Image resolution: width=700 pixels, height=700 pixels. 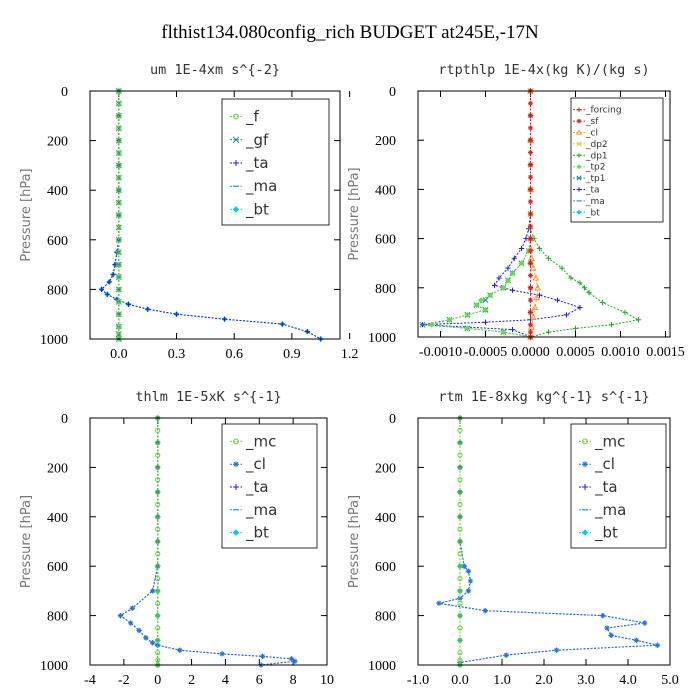 I want to click on series-ta, so click(x=501, y=214).